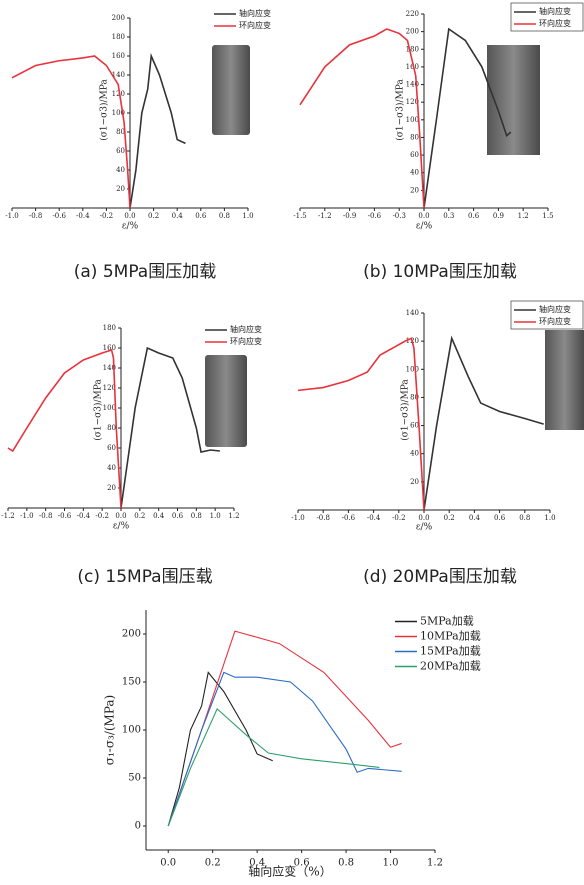  Describe the element at coordinates (399, 216) in the screenshot. I see `x-tick-label: -0.3` at that location.